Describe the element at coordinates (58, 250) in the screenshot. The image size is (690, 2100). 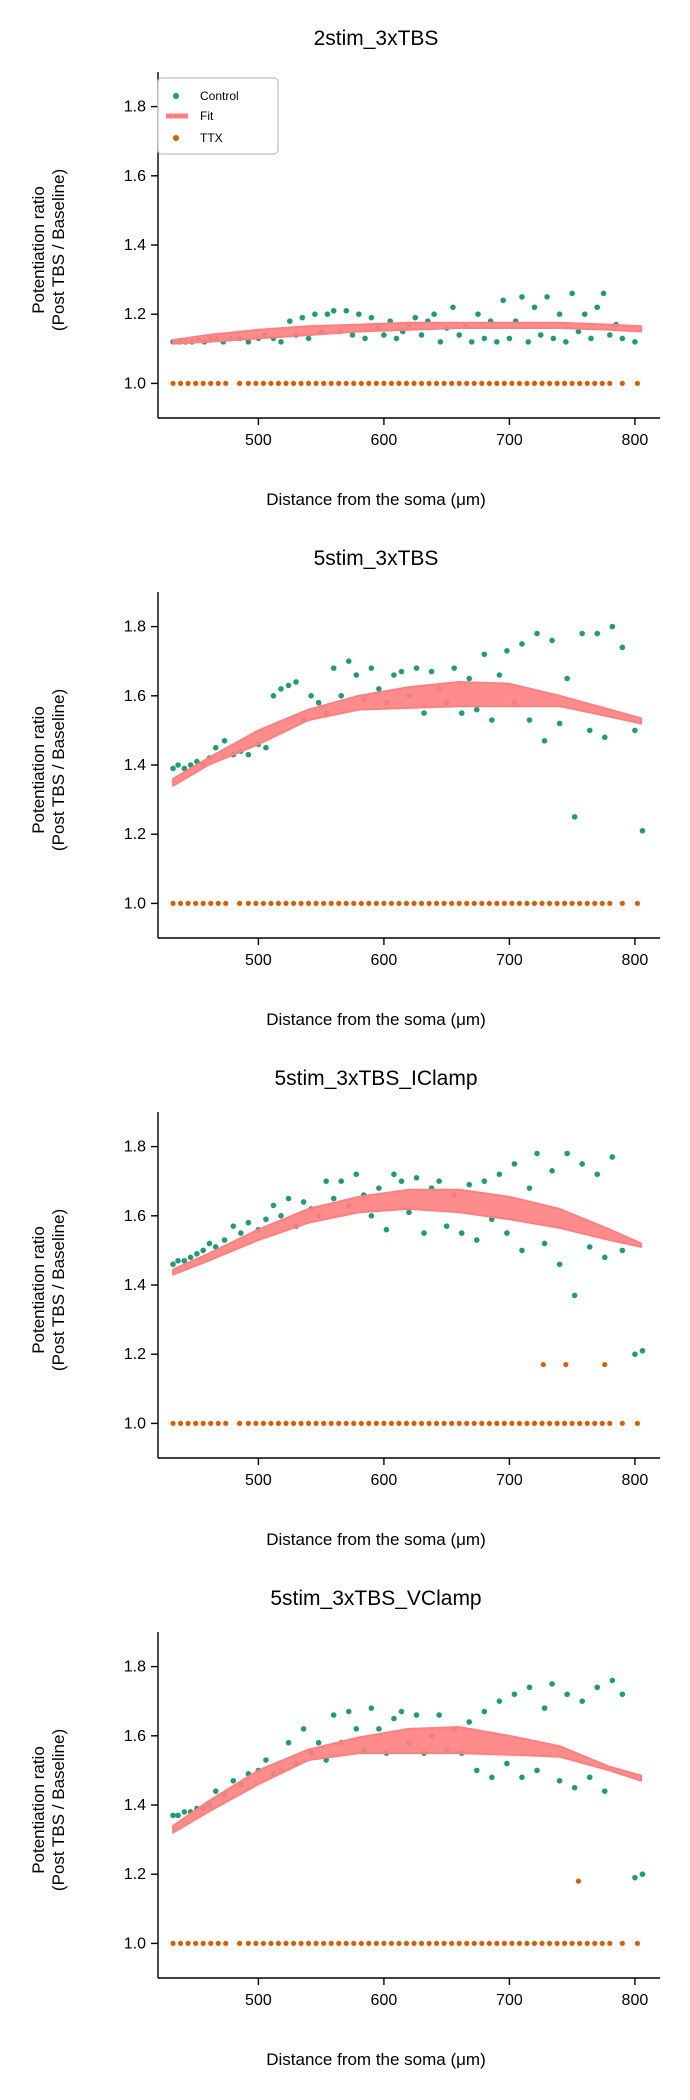
I see `y-axis-label-line2: (Post TBS / Baseline)` at that location.